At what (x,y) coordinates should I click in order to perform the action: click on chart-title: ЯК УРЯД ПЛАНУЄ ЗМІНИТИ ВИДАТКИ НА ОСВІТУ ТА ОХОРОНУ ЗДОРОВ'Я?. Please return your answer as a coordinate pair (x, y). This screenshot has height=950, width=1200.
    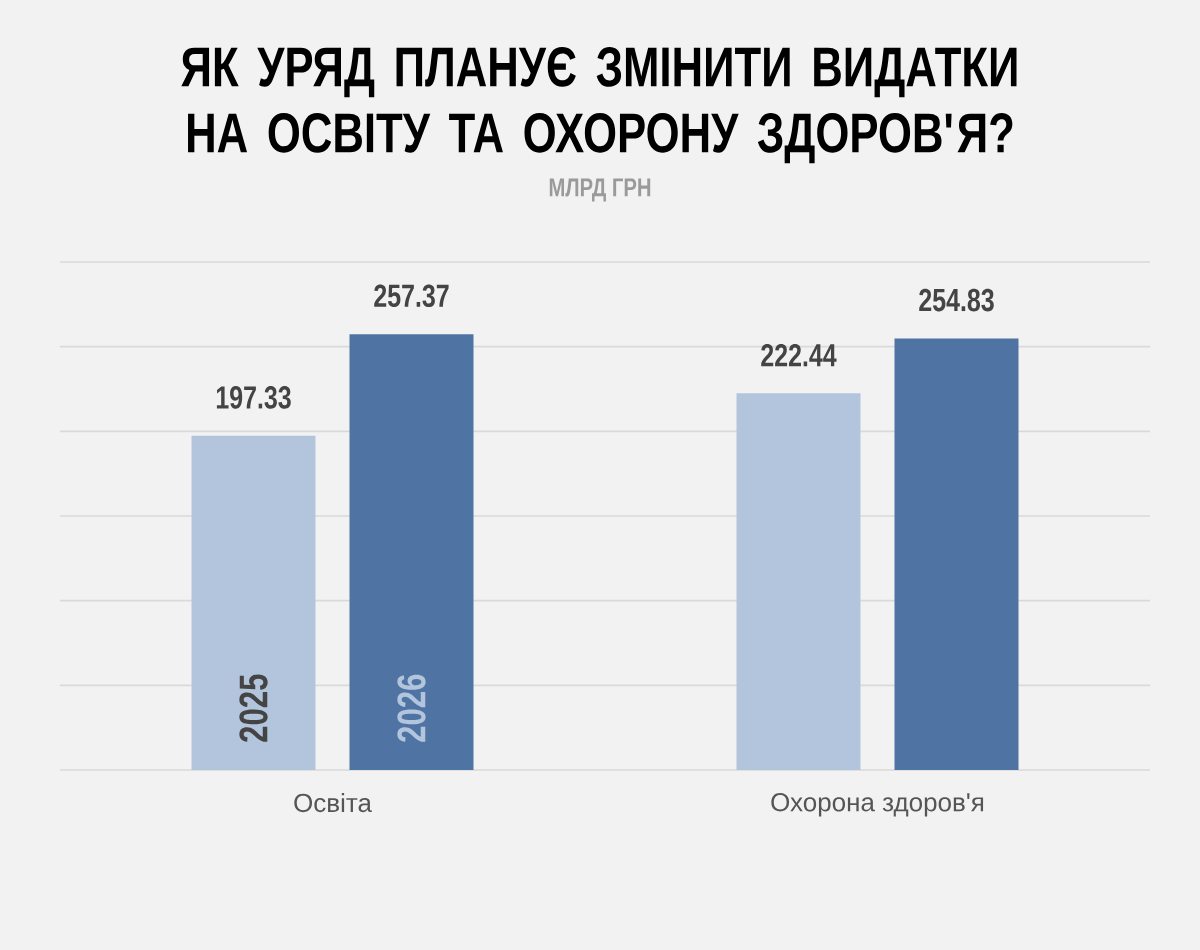
    Looking at the image, I should click on (599, 105).